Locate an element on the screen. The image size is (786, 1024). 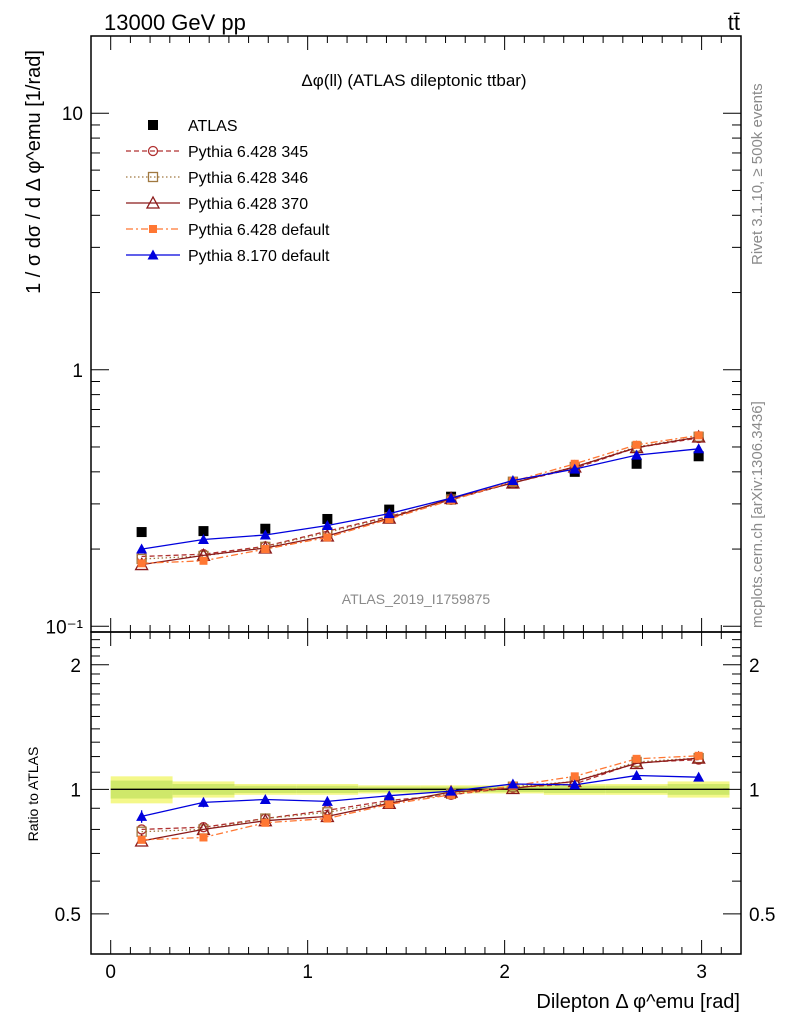
x-tick-label: 2 is located at coordinates (504, 972).